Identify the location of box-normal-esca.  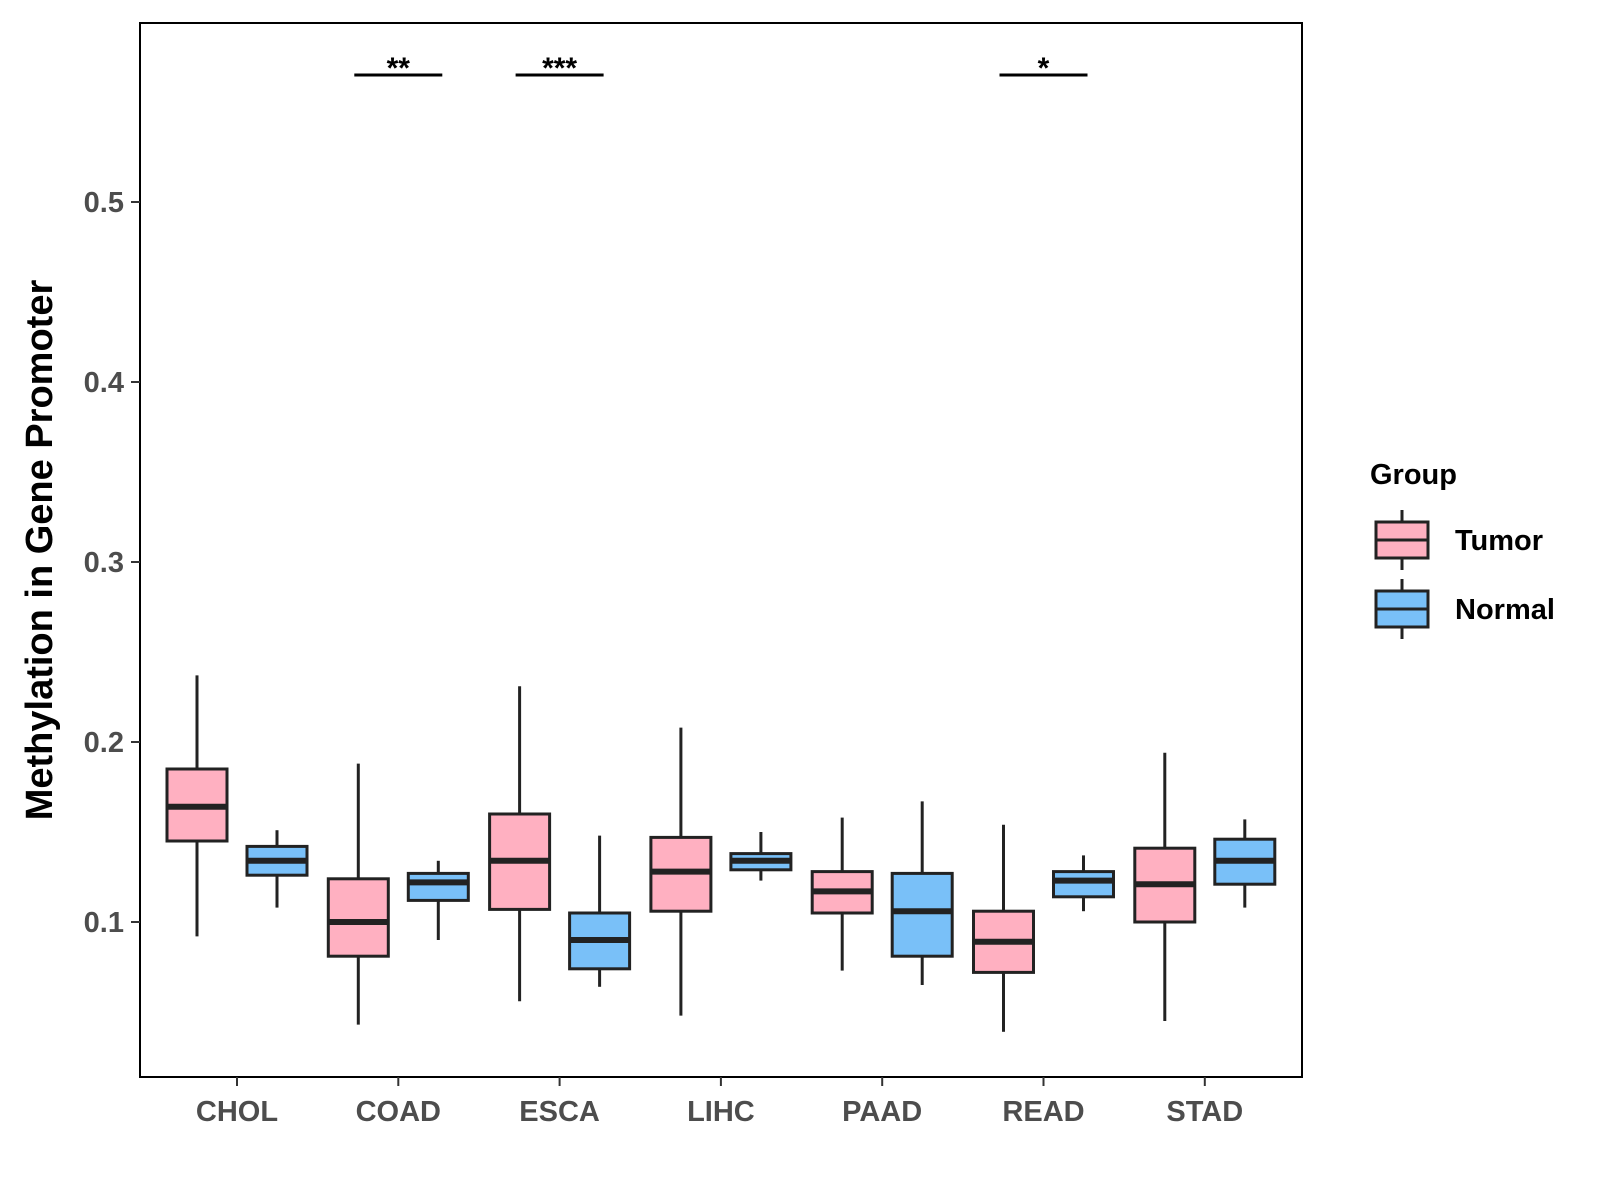
(600, 911).